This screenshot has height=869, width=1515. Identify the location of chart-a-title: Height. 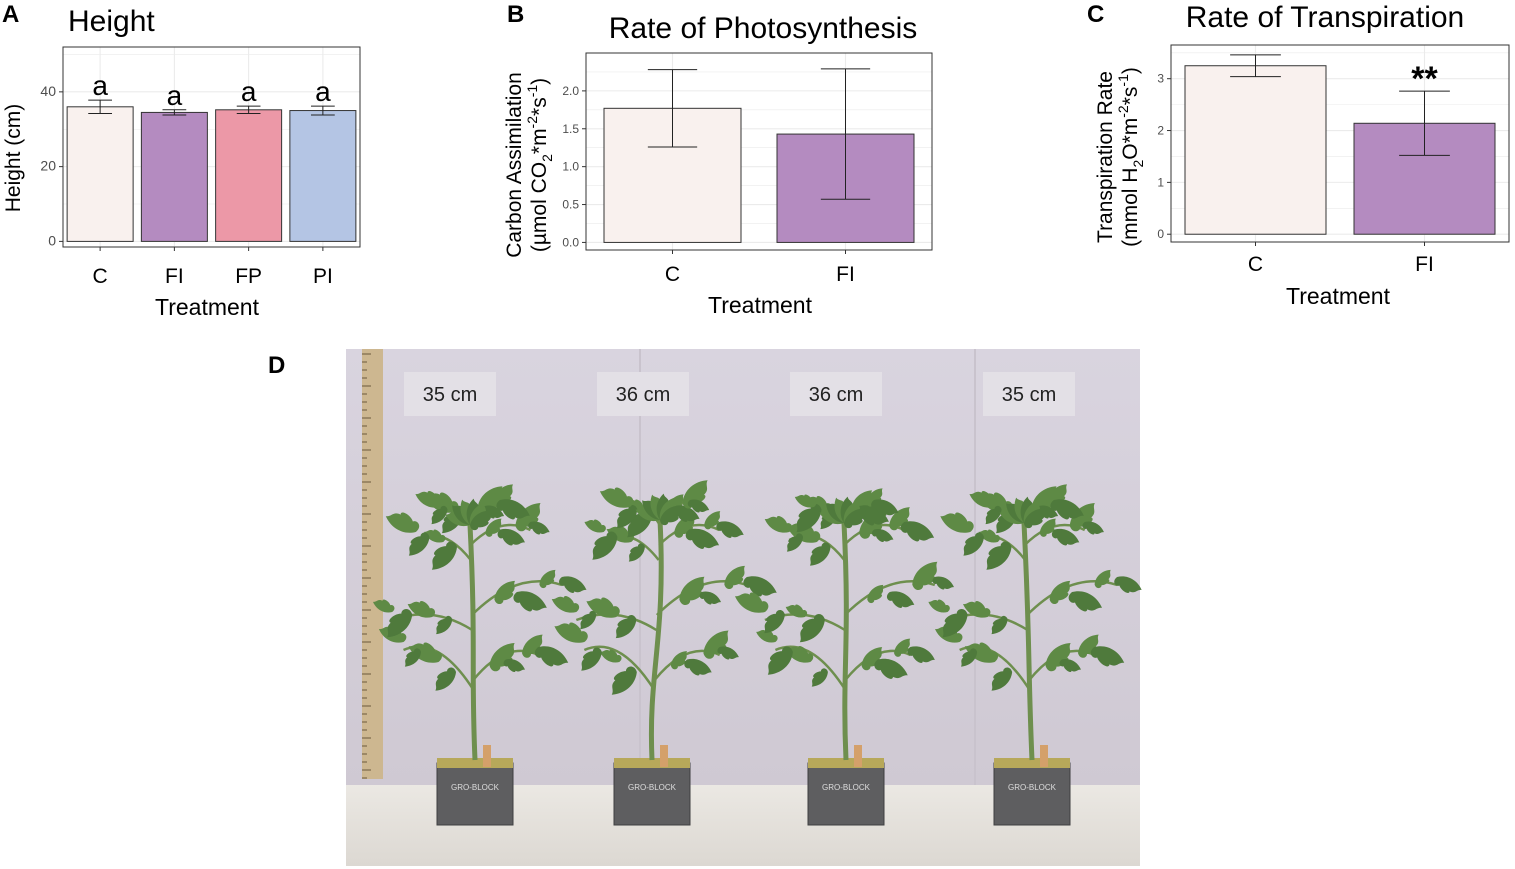
(111, 21).